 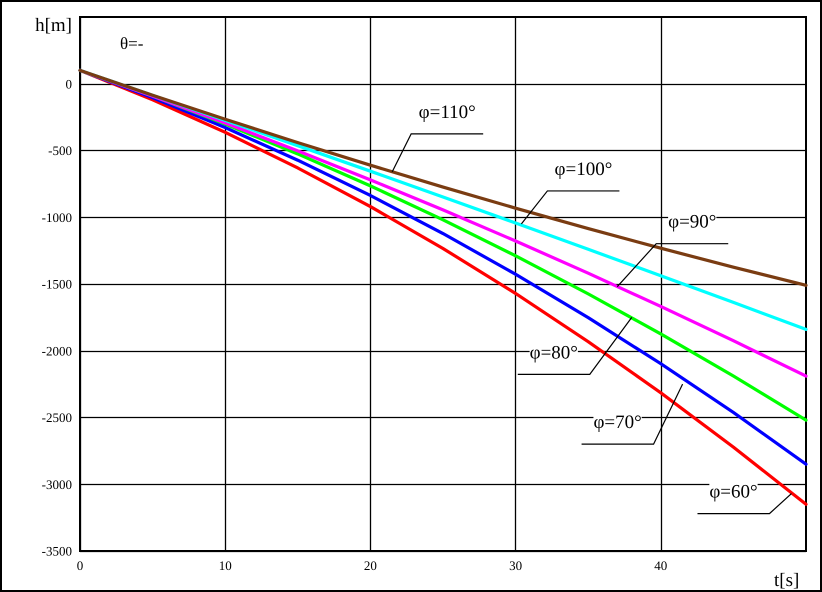 What do you see at coordinates (69, 84) in the screenshot?
I see `y-tick-label: 0` at bounding box center [69, 84].